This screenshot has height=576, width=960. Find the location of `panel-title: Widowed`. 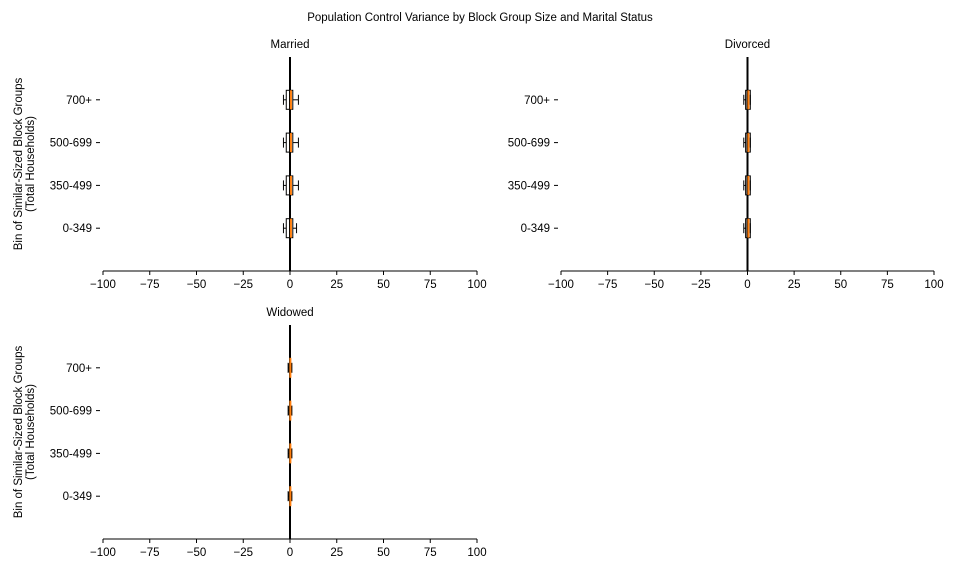

panel-title: Widowed is located at coordinates (289, 313).